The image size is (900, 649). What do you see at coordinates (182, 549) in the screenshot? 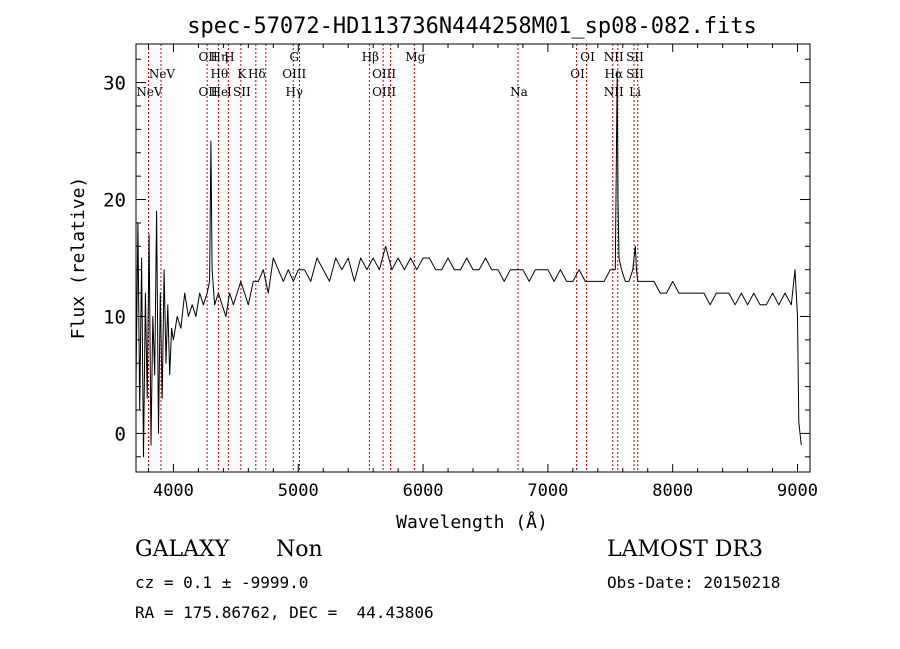
I see `object-class: GALAXY` at bounding box center [182, 549].